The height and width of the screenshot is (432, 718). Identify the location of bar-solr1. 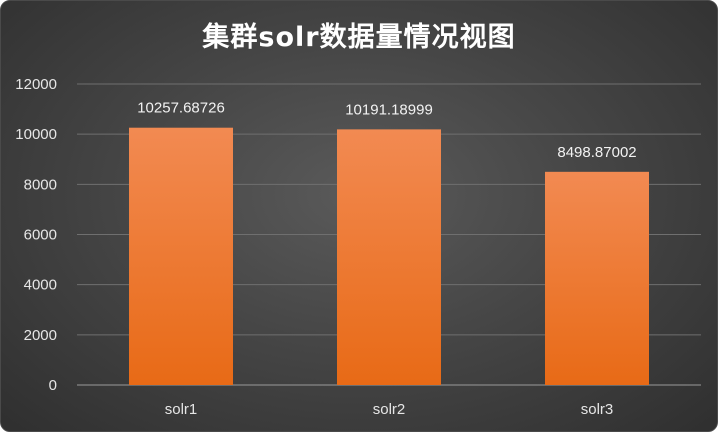
(181, 256).